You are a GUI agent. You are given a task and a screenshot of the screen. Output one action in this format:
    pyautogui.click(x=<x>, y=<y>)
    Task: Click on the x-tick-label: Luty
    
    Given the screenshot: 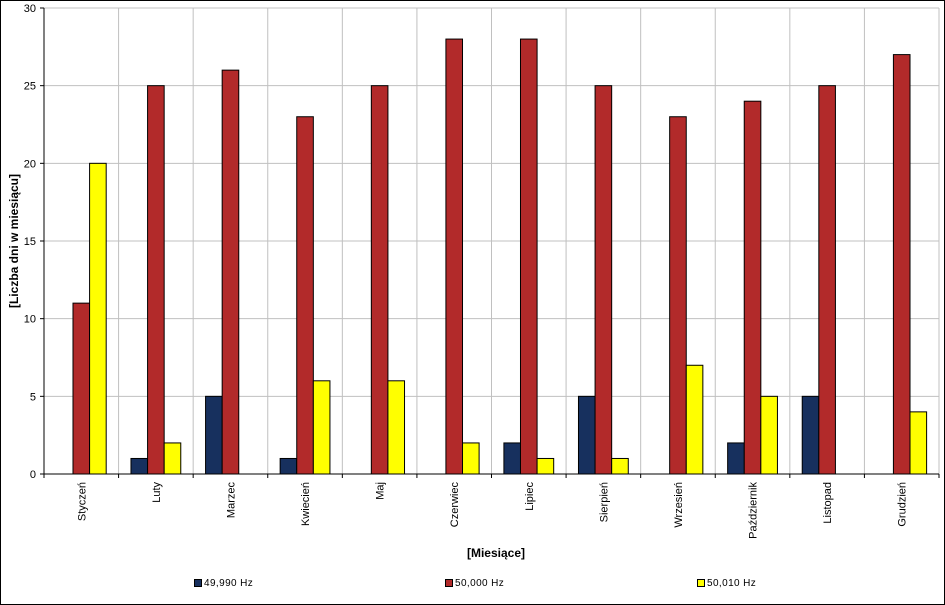 What is the action you would take?
    pyautogui.click(x=157, y=492)
    